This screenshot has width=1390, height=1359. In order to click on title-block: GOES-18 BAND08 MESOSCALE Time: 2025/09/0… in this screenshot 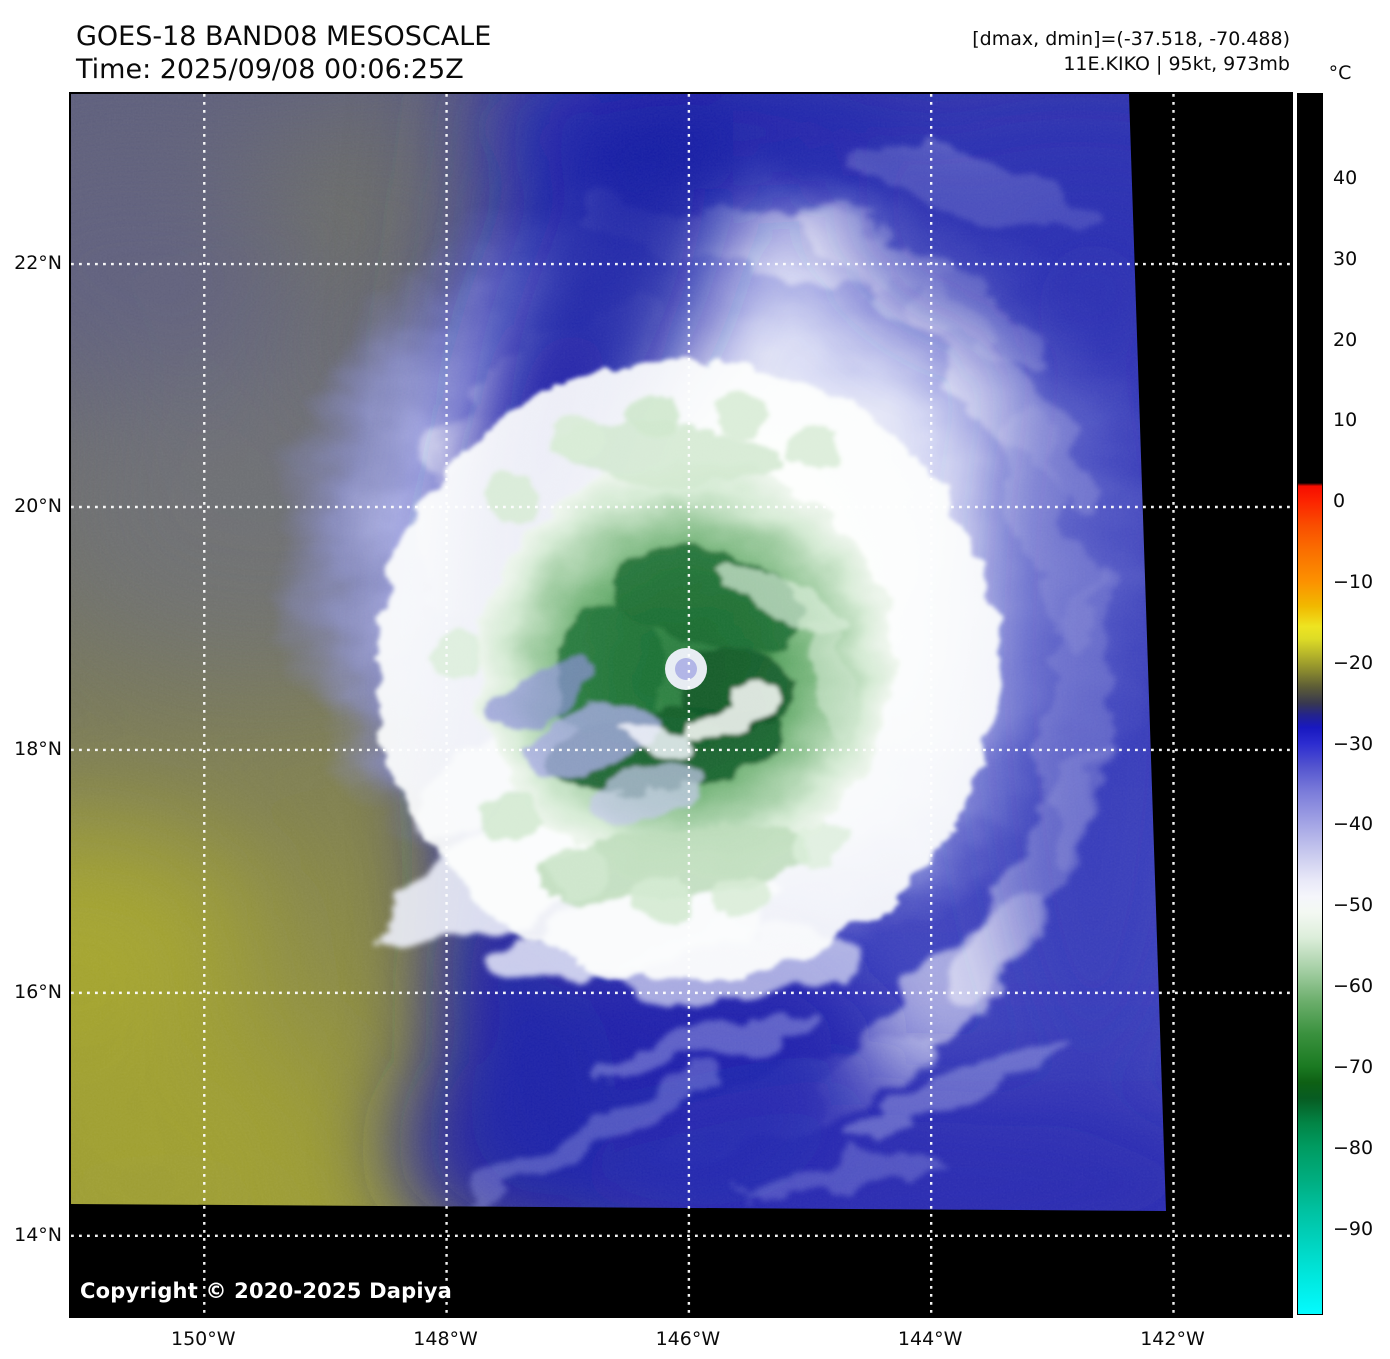, I will do `click(283, 53)`.